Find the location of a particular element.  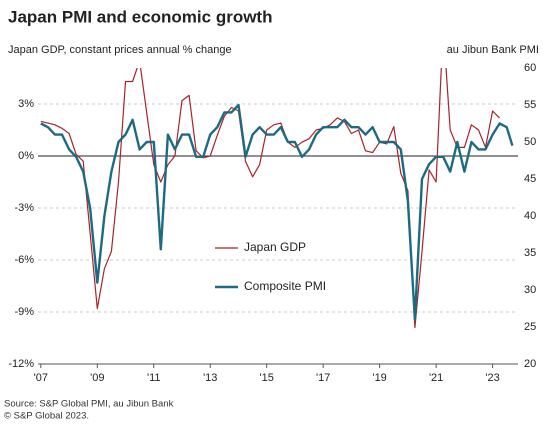

legend-label: Composite PMI is located at coordinates (285, 286).